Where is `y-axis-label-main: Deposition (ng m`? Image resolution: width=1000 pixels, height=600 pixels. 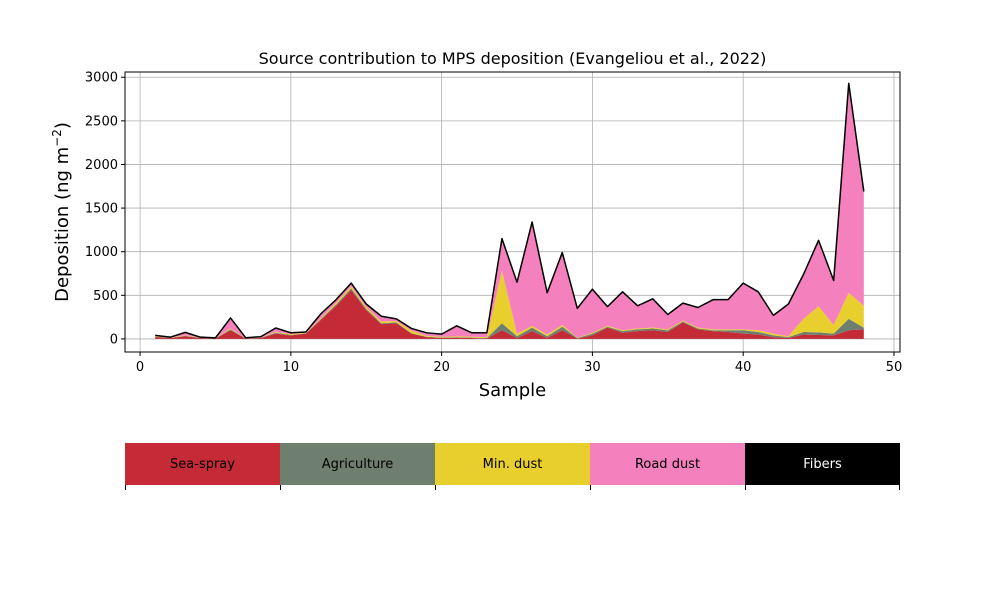 y-axis-label-main: Deposition (ng m is located at coordinates (62, 224).